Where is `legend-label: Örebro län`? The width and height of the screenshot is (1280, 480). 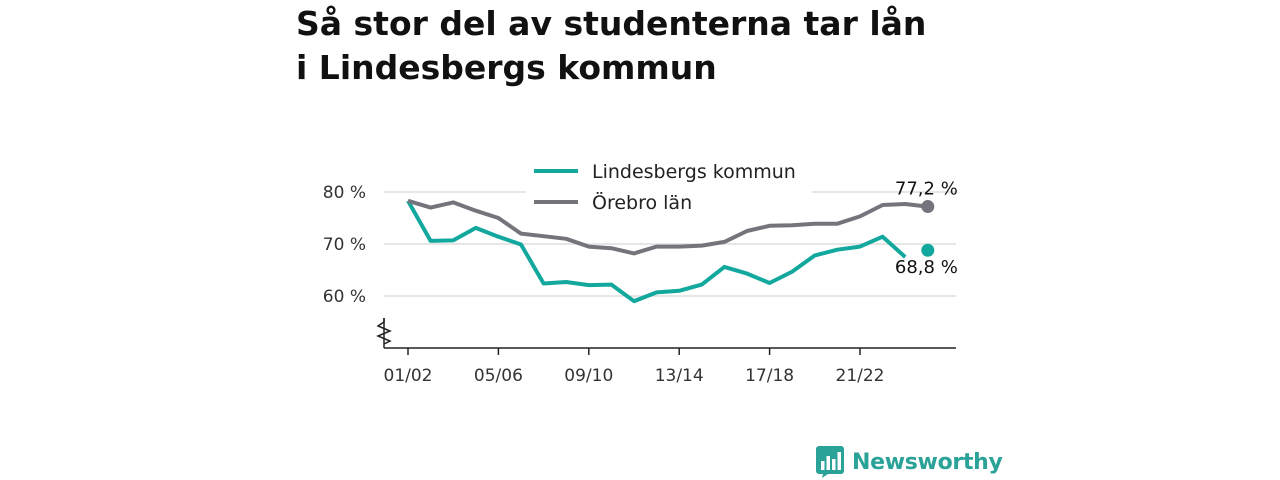 legend-label: Örebro län is located at coordinates (642, 202).